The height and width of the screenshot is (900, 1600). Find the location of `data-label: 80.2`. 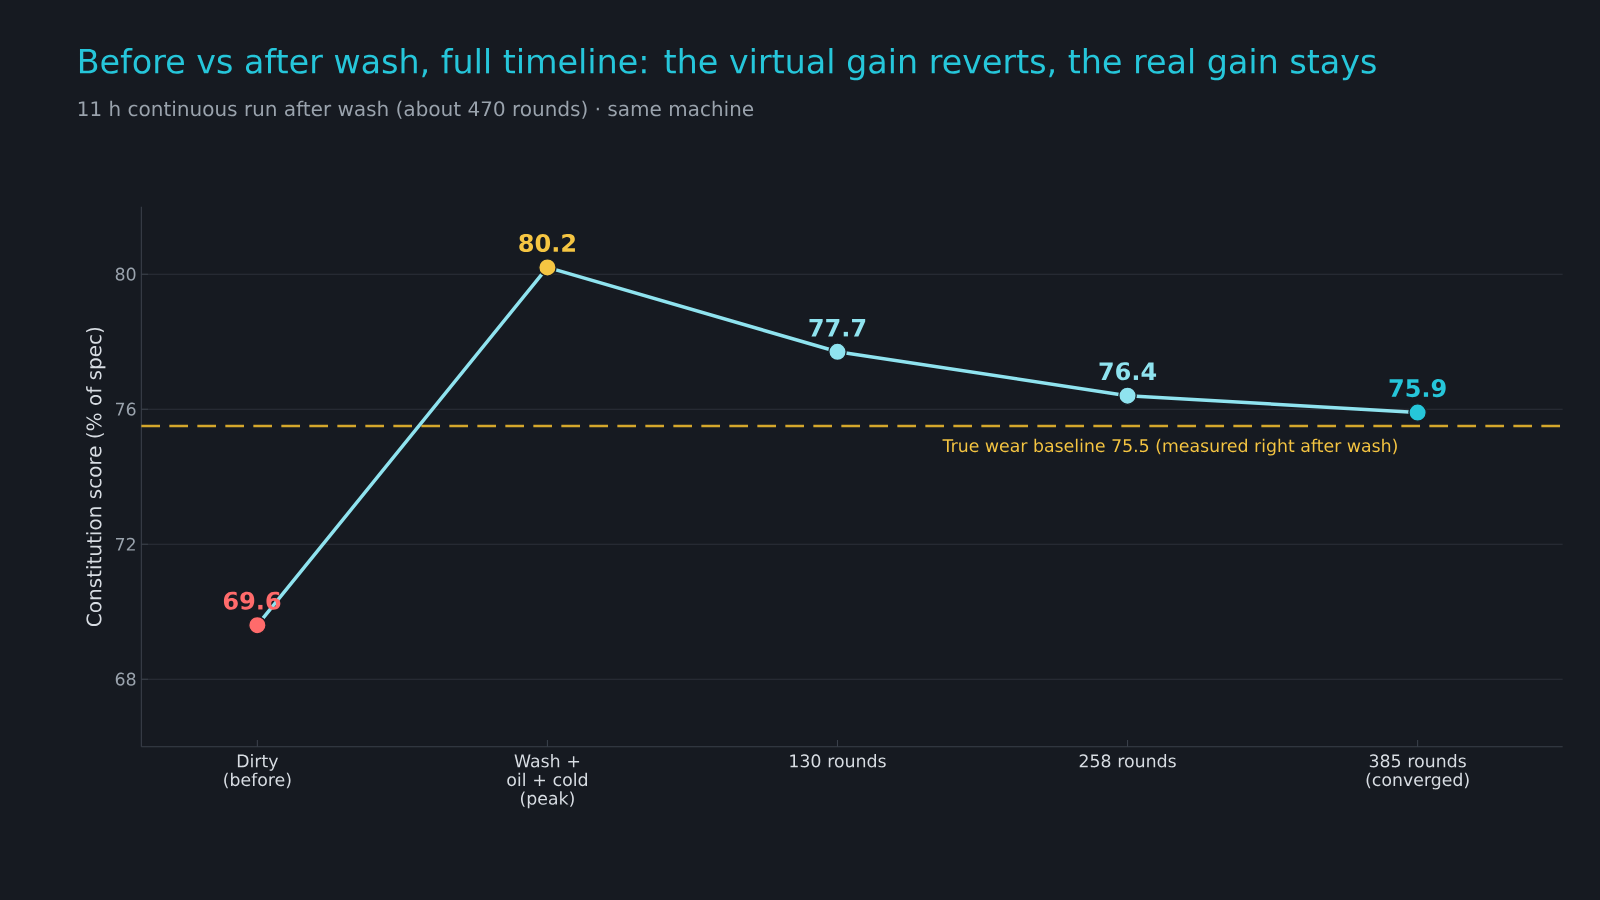

data-label: 80.2 is located at coordinates (547, 243).